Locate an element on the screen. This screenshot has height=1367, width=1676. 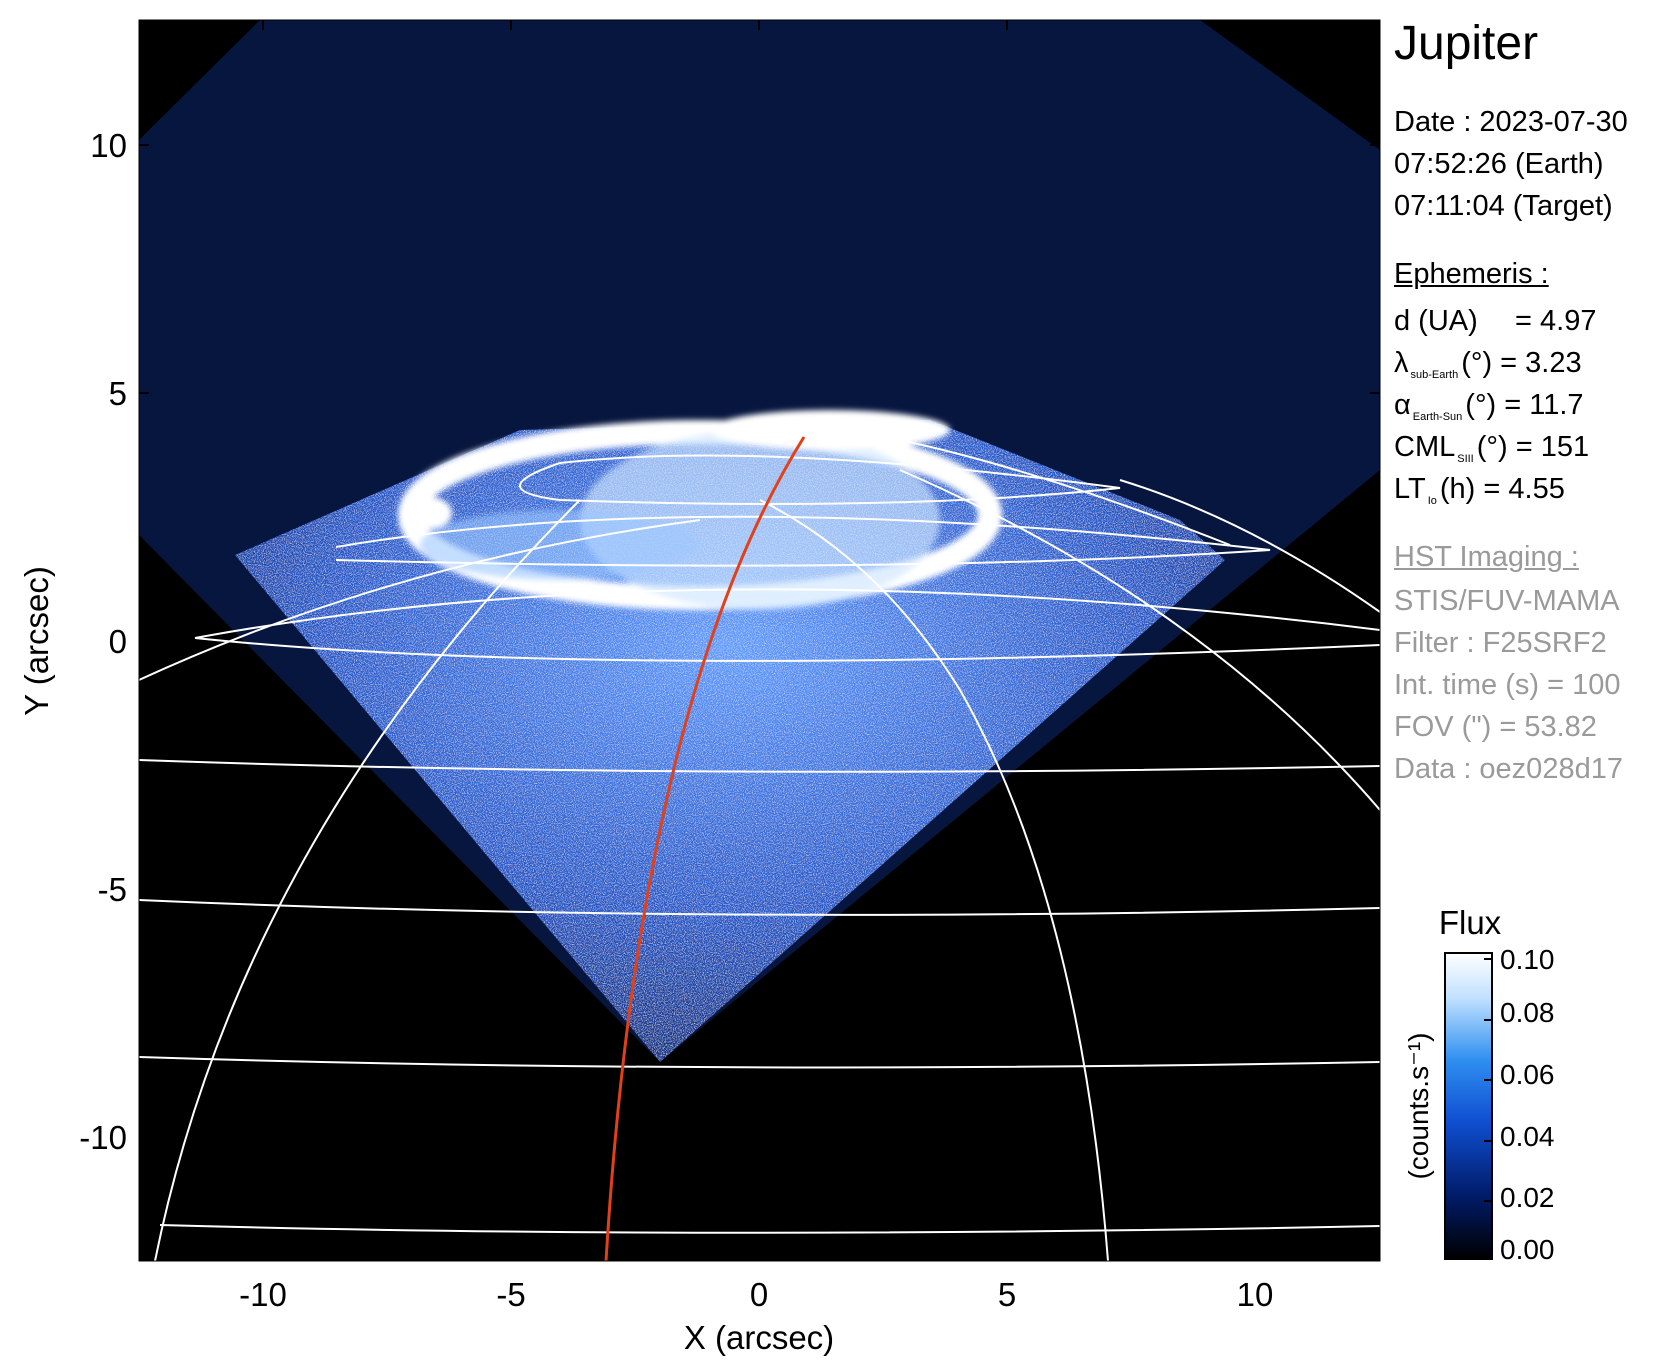
imaging-filter: Filter : F25SRF2 is located at coordinates (1500, 643).